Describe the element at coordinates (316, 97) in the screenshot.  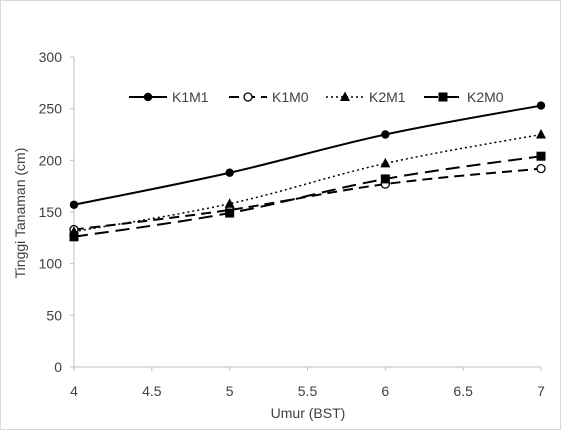
I see `legend: K1M1 K1M0 K2M1 K2M0` at that location.